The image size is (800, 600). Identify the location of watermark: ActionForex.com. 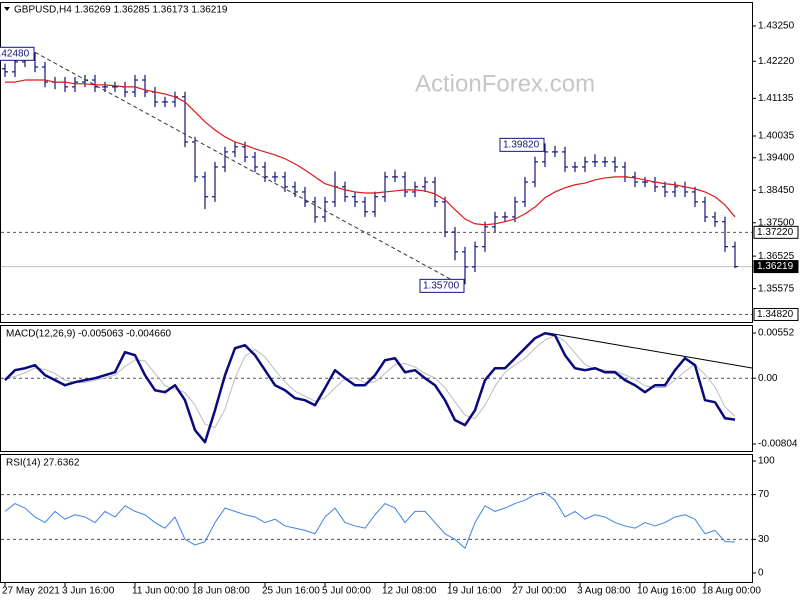
(505, 83).